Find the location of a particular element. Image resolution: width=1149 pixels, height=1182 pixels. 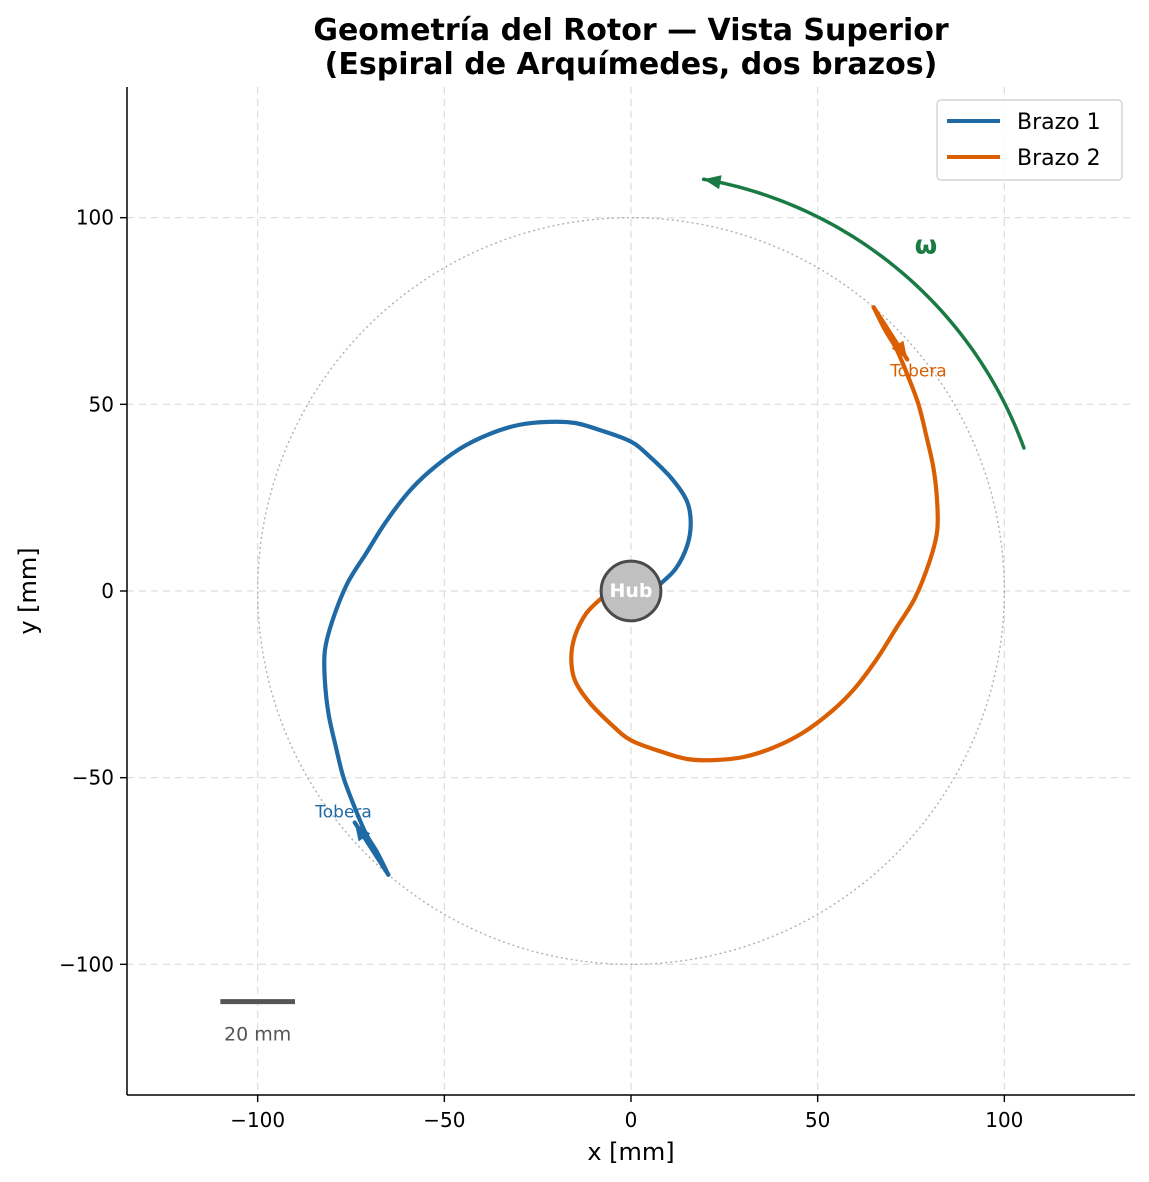

x-tick-label-0: −100 is located at coordinates (257, 1120).